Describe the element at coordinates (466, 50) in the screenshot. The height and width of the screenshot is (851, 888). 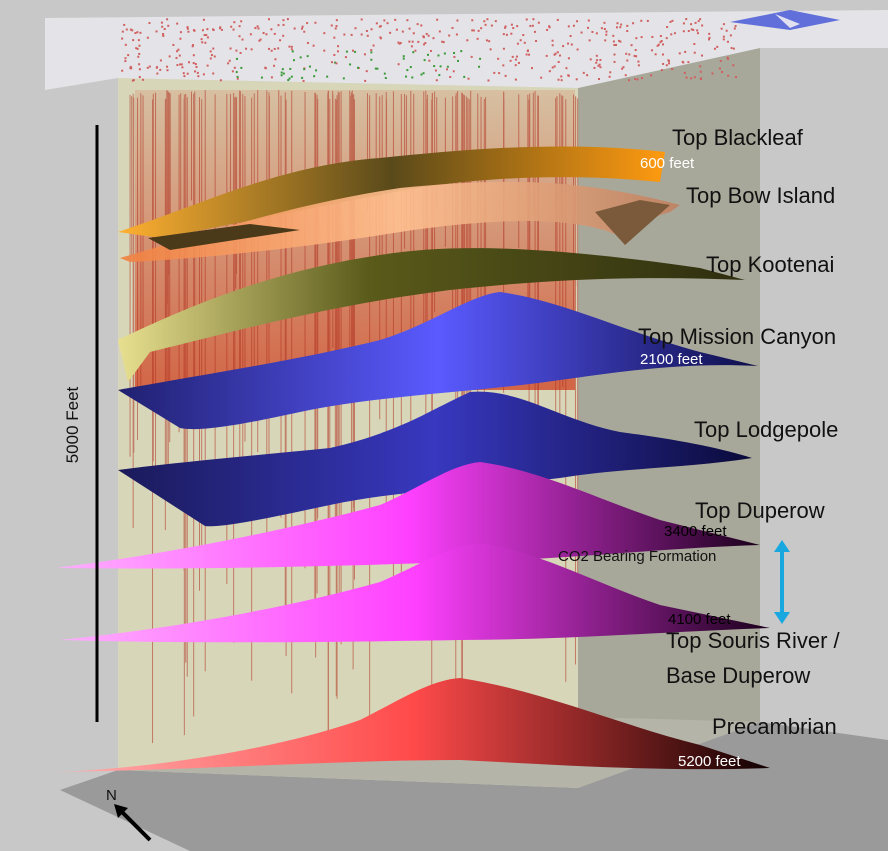
I see `top-map-plane` at that location.